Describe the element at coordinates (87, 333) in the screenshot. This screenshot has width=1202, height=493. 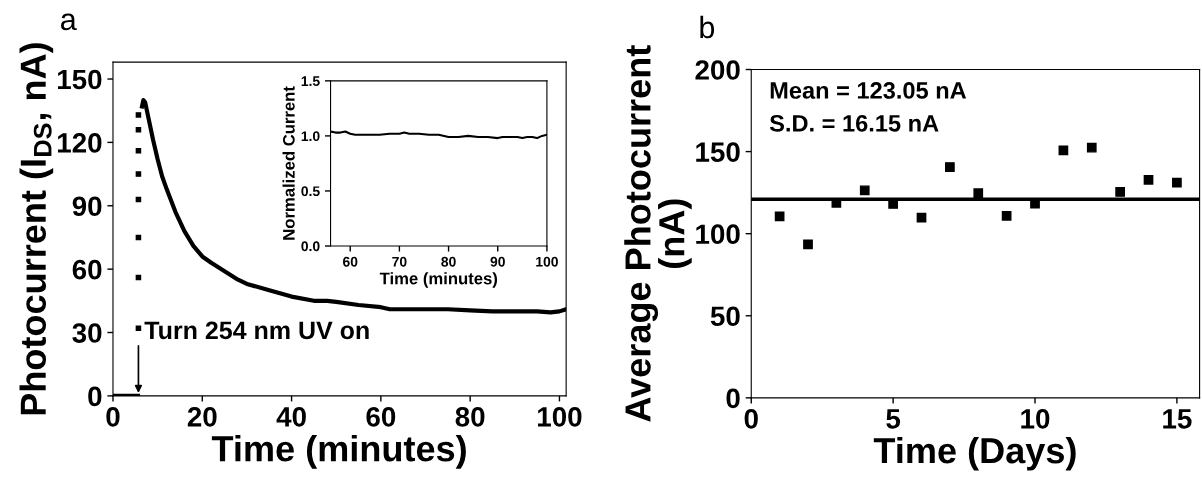
I see `y-tick-label: 30` at that location.